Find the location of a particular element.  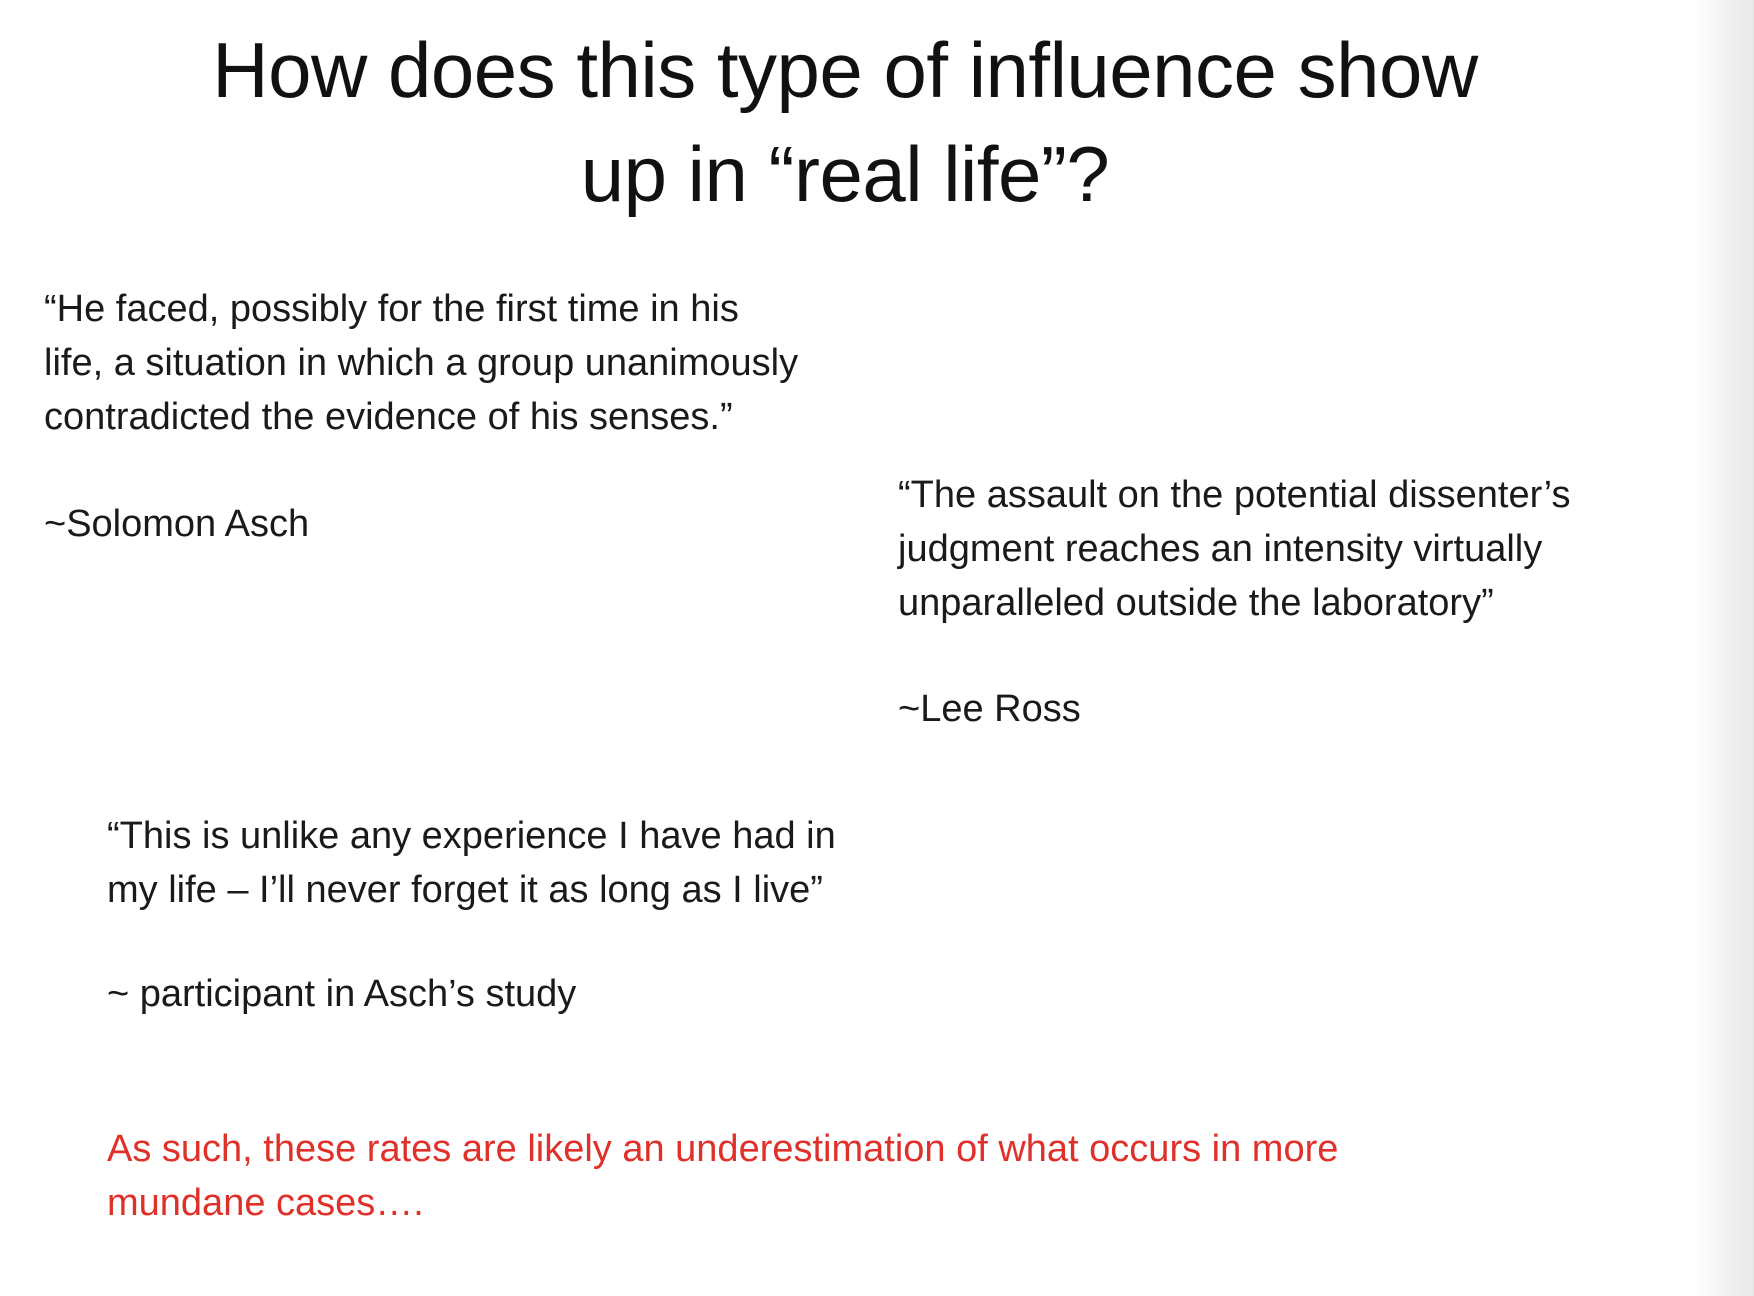

conclusion-line: mundane cases…. is located at coordinates (265, 1203).